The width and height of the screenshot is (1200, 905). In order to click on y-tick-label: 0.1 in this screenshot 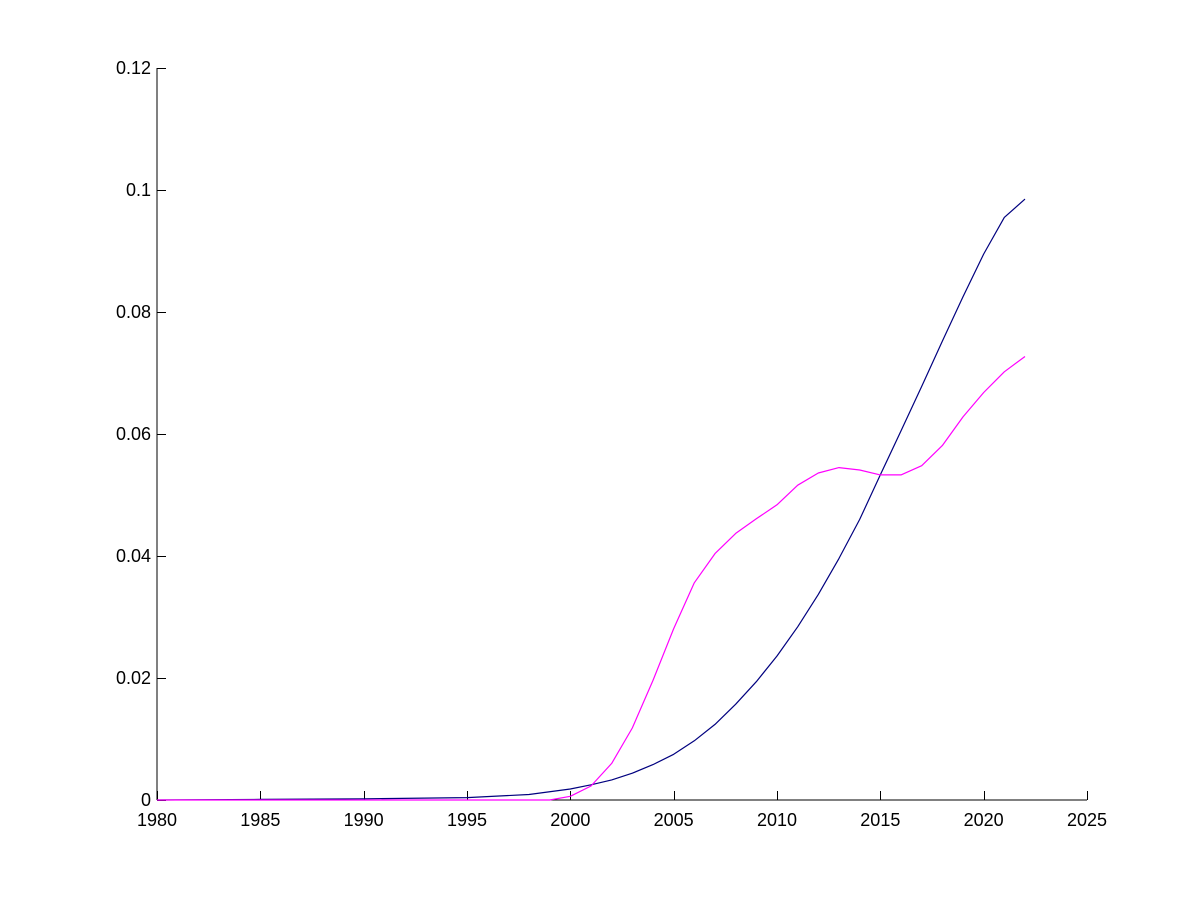, I will do `click(138, 190)`.